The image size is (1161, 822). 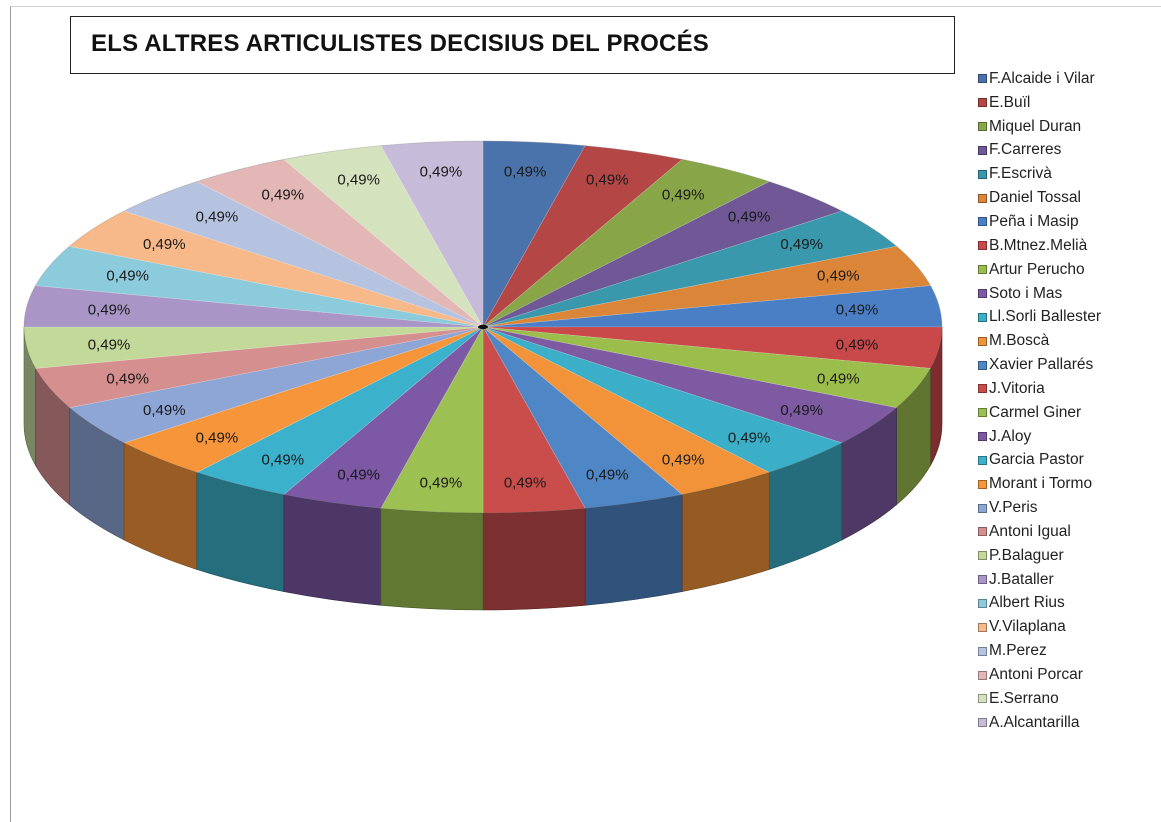 I want to click on slice-data-label-8: 0,49%, so click(x=838, y=379).